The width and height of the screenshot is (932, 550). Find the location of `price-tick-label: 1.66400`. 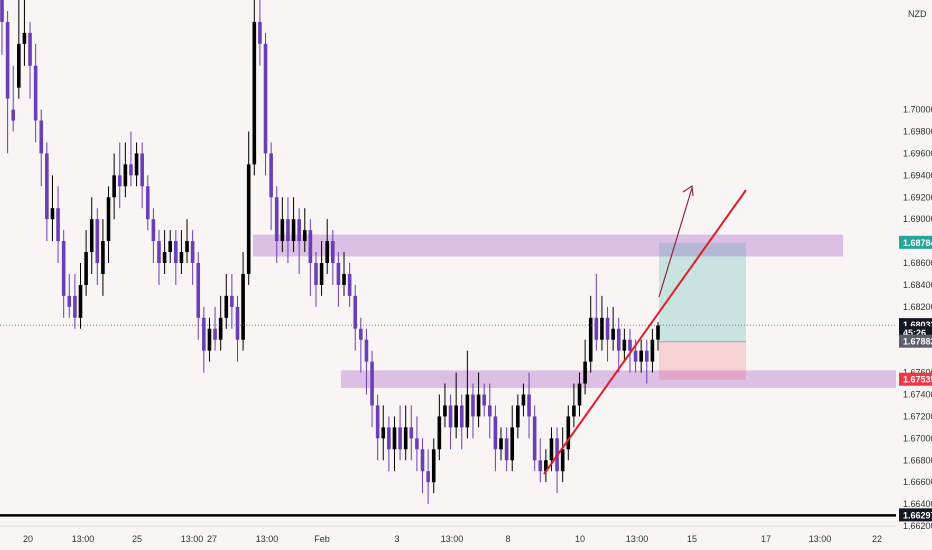

price-tick-label: 1.66400 is located at coordinates (917, 504).